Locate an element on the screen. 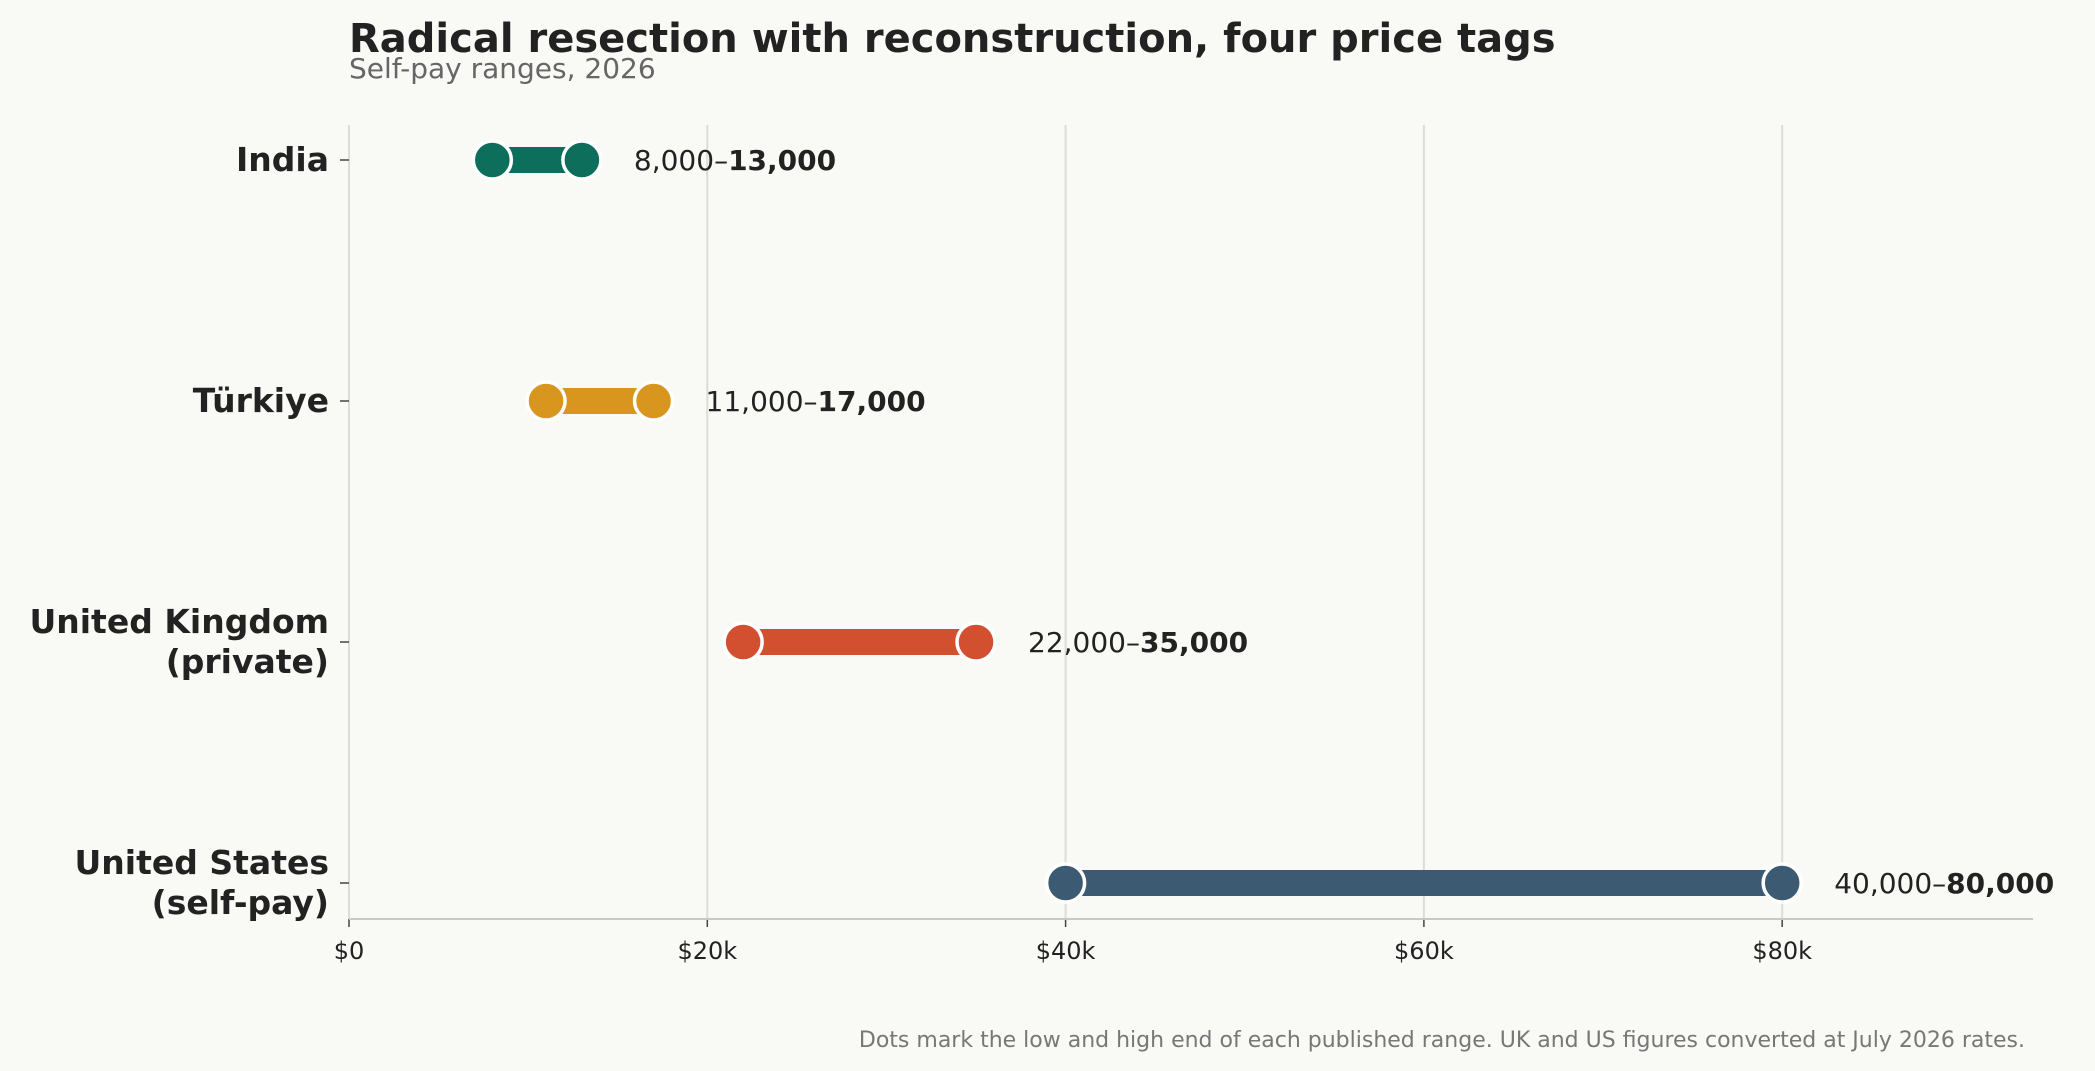  category-label: India is located at coordinates (282, 159).